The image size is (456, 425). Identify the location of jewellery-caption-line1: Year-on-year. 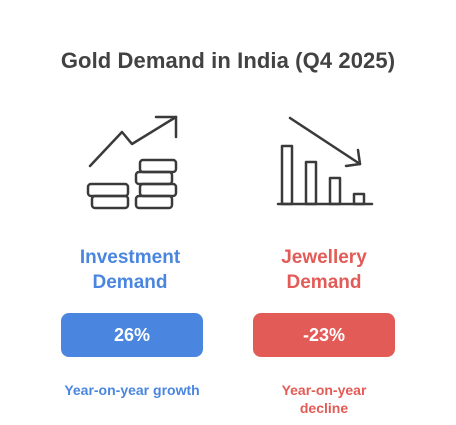
(324, 390).